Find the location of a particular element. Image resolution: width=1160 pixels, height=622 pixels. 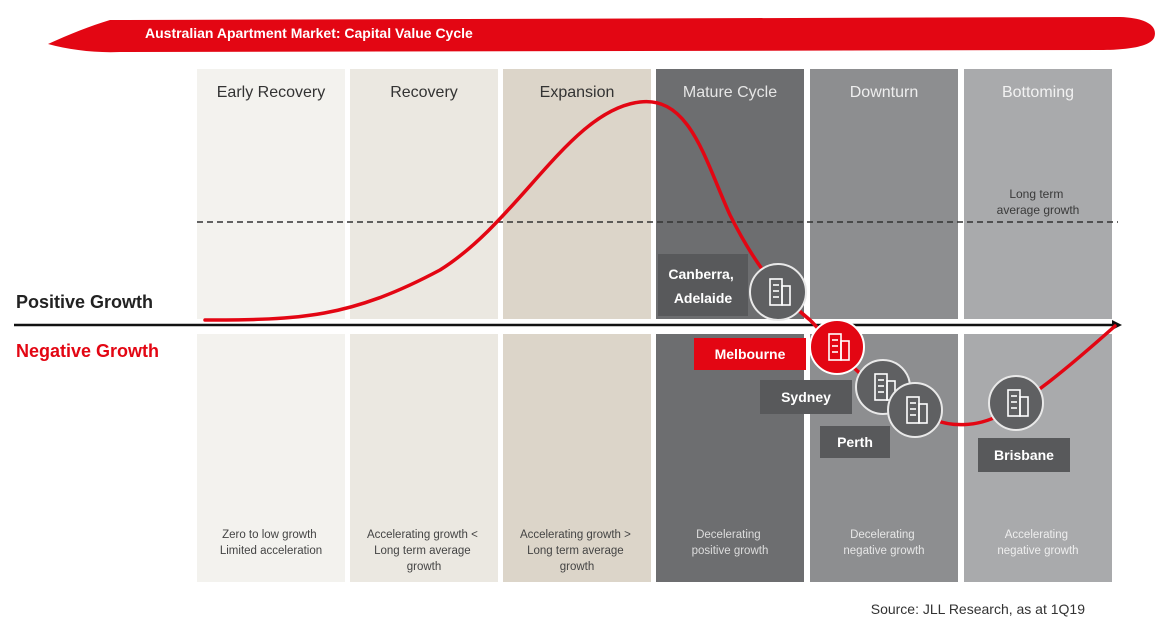

city-canberra-adelaide: Canberra, Adelaide is located at coordinates (732, 287).